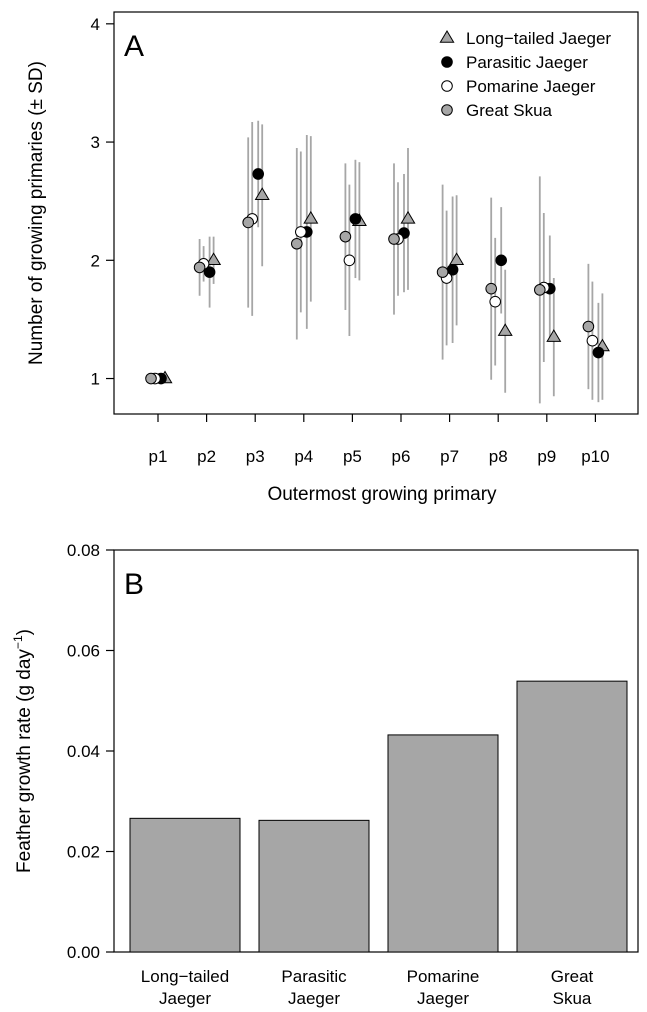 The image size is (647, 1012). I want to click on b-x-tick-label: Parasitic, so click(314, 976).